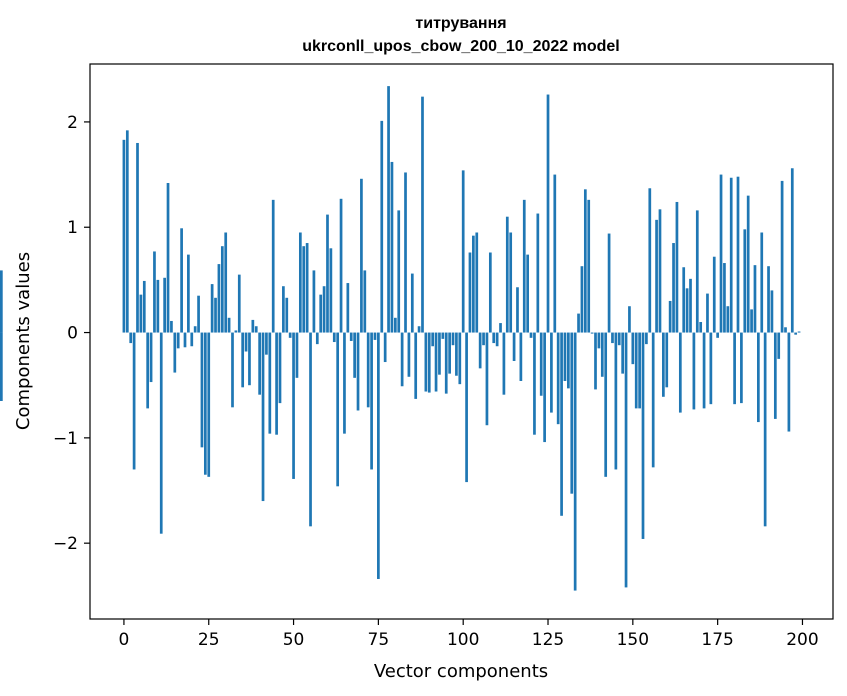  What do you see at coordinates (65, 439) in the screenshot?
I see `y-tick-label: −1` at bounding box center [65, 439].